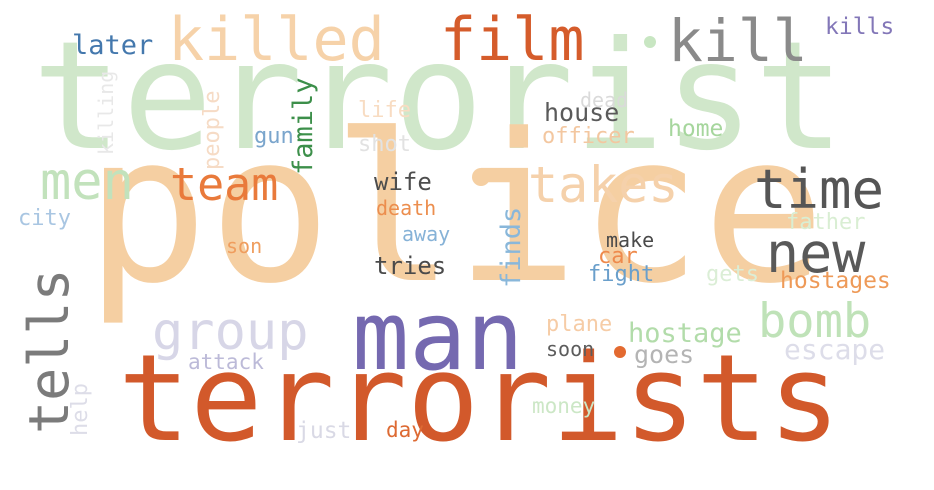  What do you see at coordinates (324, 431) in the screenshot?
I see `word-just: just` at bounding box center [324, 431].